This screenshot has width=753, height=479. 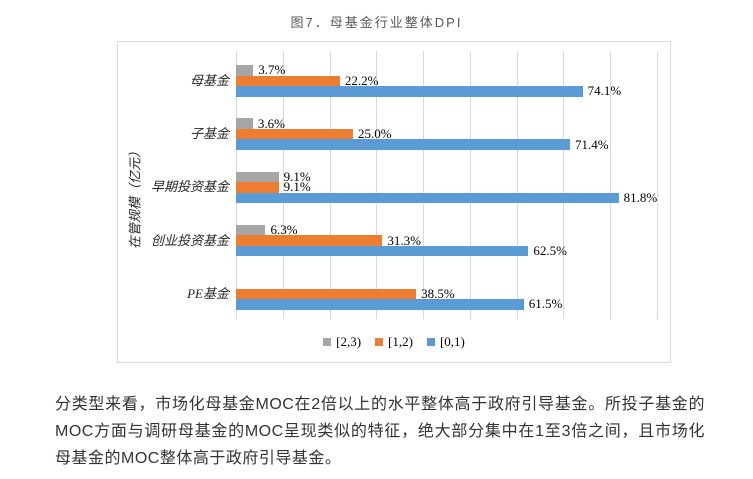 What do you see at coordinates (288, 80) in the screenshot?
I see `bar-[1,2)-母基金` at bounding box center [288, 80].